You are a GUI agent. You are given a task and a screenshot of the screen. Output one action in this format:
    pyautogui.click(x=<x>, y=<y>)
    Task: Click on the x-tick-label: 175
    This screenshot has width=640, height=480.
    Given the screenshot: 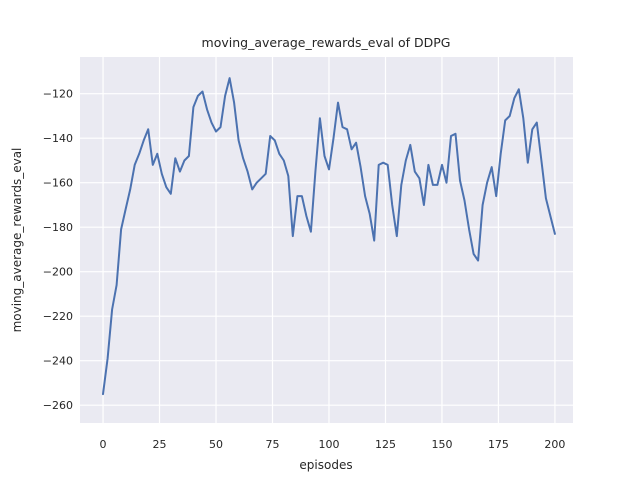 What is the action you would take?
    pyautogui.click(x=498, y=444)
    